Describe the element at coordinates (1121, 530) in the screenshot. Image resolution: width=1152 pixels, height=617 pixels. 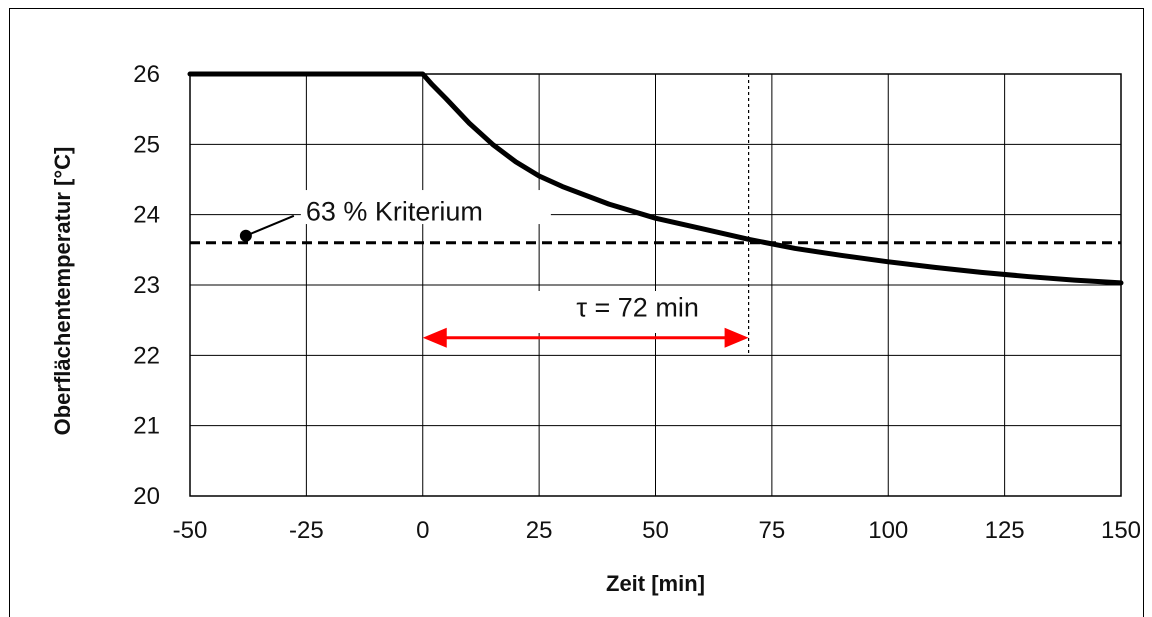
I see `x-tick-label: 150` at that location.